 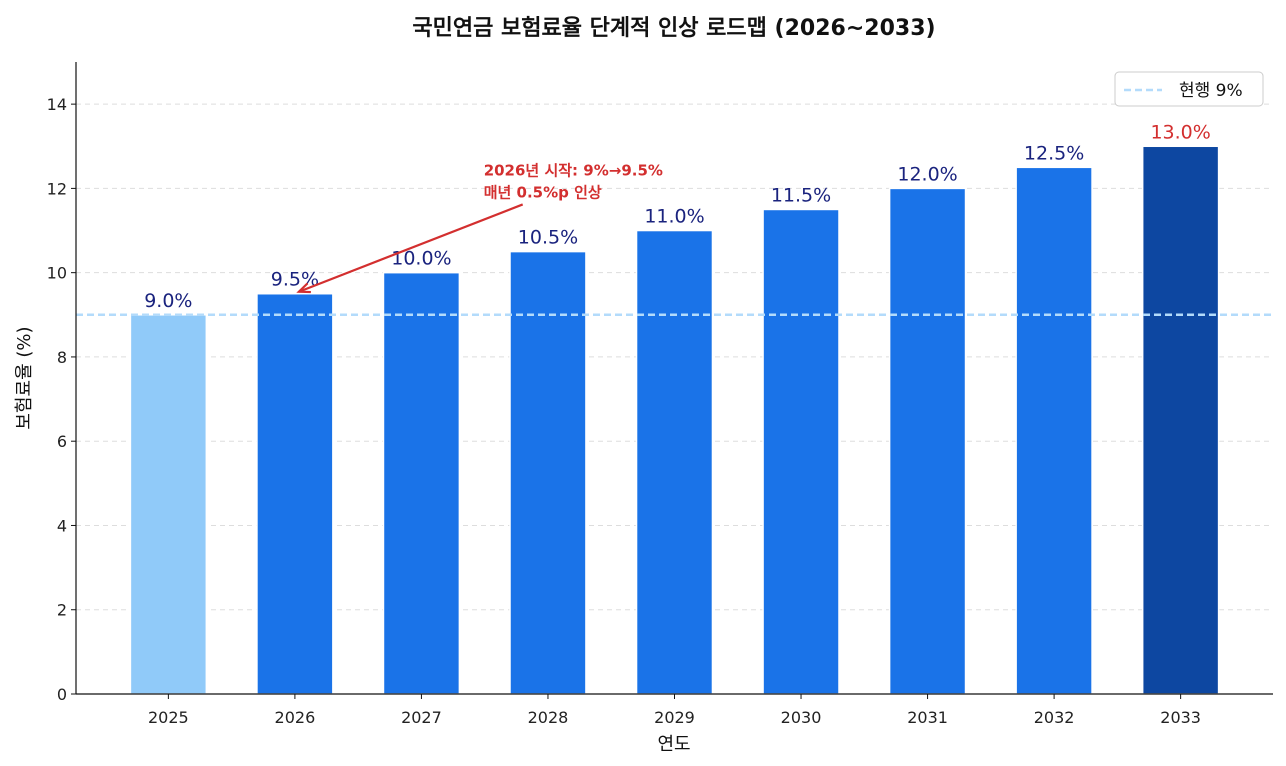 What do you see at coordinates (57, 188) in the screenshot?
I see `y-tick-label: 12` at bounding box center [57, 188].